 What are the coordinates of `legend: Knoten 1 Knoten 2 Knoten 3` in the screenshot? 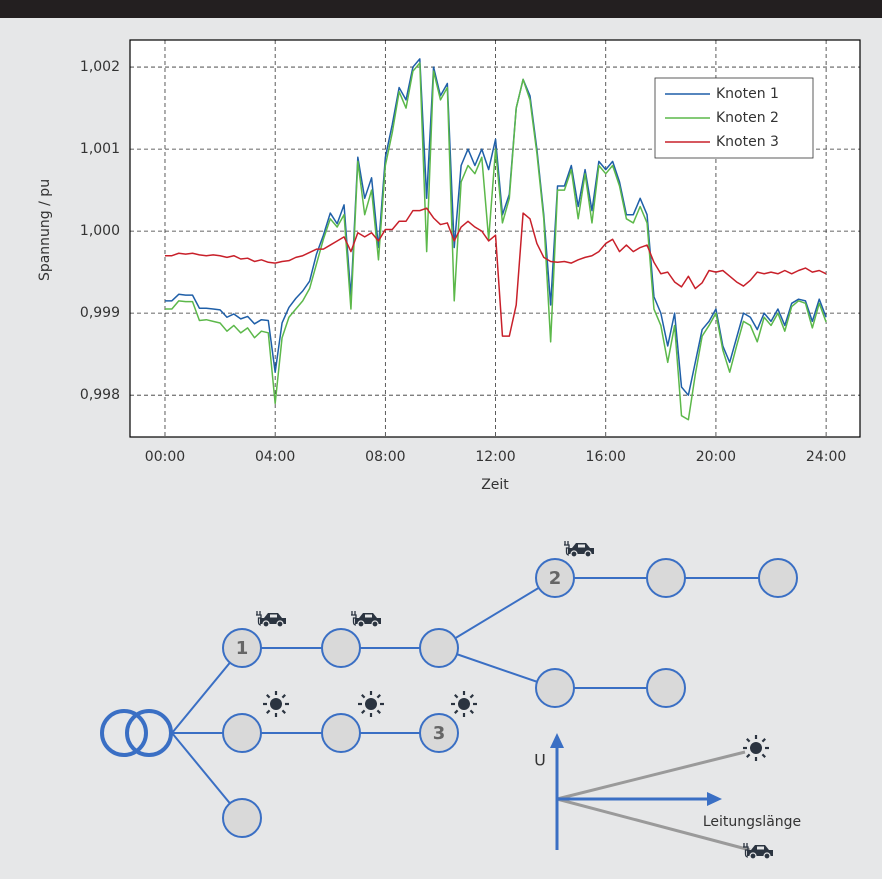 It's located at (734, 118).